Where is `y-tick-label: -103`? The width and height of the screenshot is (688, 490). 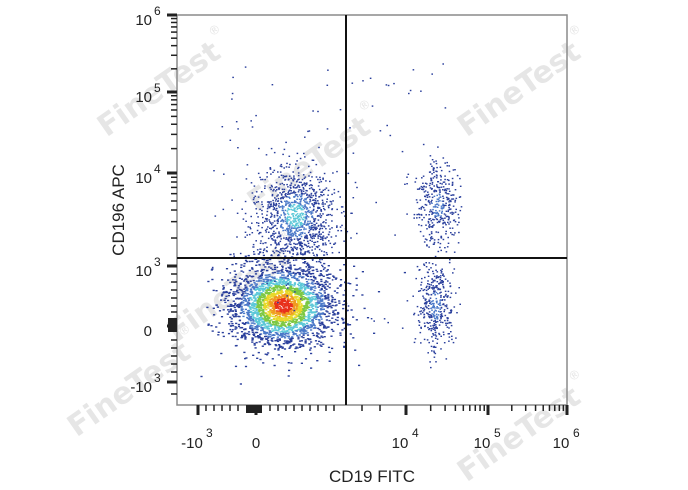
y-tick-label: -103 is located at coordinates (145, 383).